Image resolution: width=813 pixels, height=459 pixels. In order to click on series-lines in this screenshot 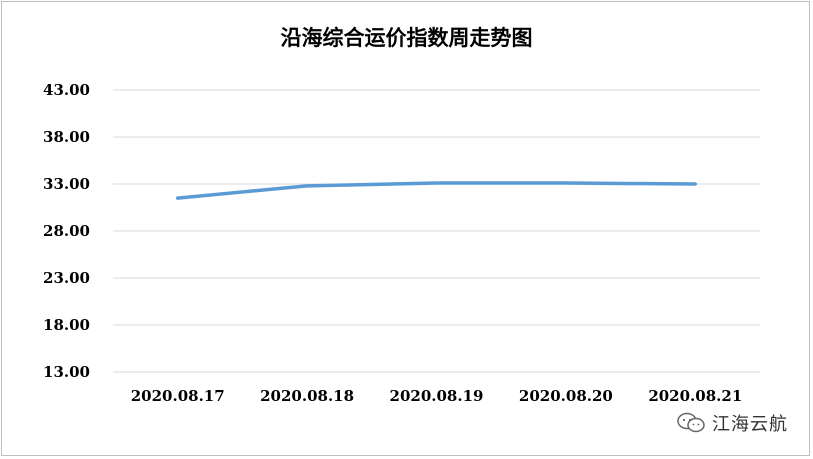, I will do `click(436, 190)`.